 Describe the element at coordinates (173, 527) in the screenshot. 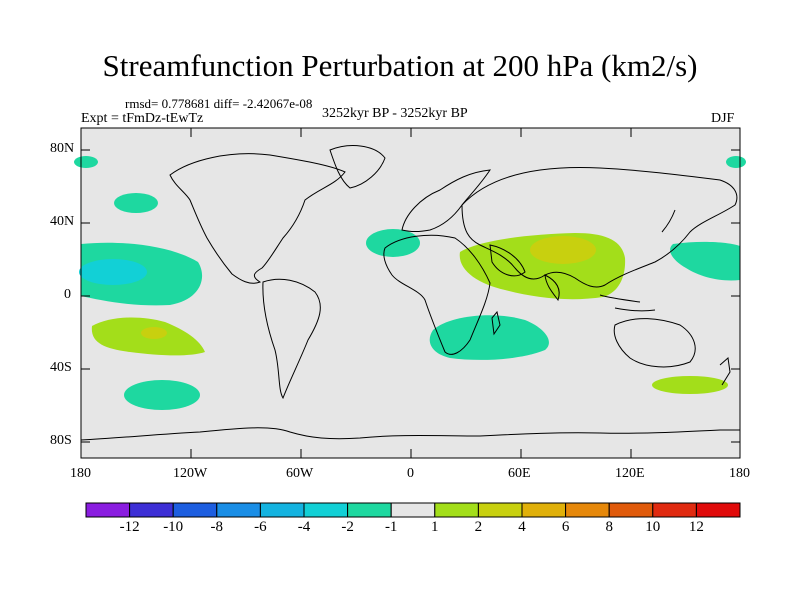

I see `colorbar-label: -10` at that location.